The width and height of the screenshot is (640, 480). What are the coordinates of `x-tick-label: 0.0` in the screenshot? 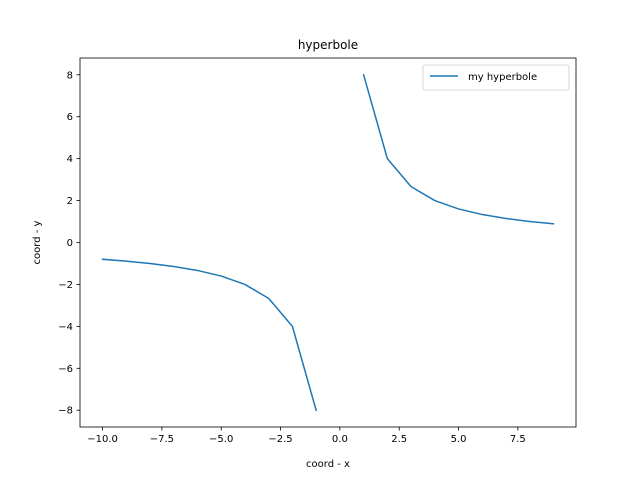 It's located at (340, 439).